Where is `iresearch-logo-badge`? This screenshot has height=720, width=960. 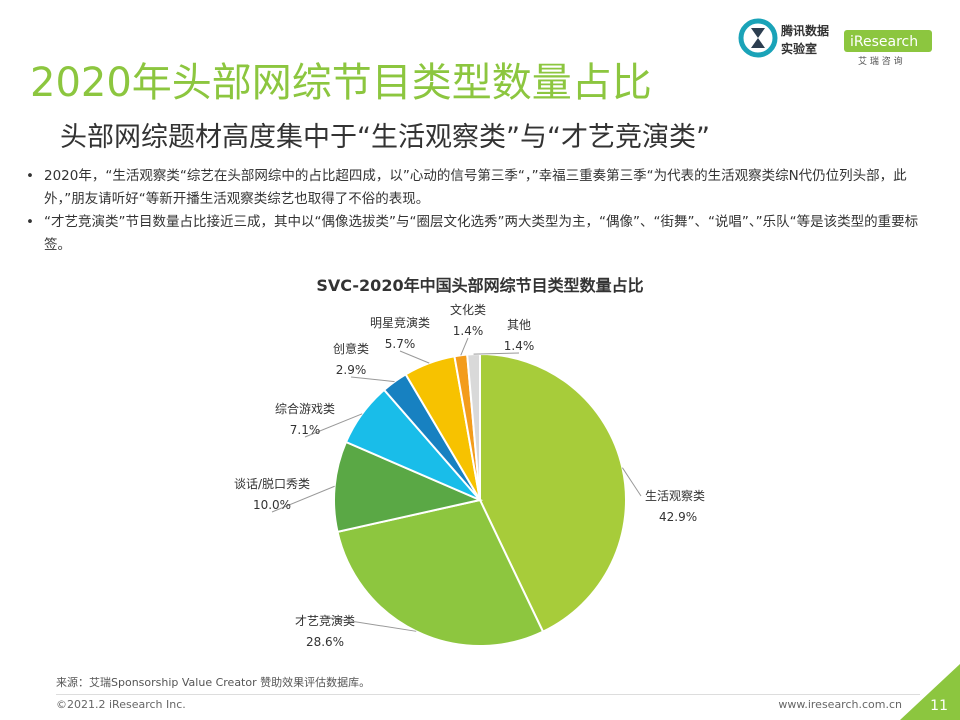
iresearch-logo-badge is located at coordinates (888, 41).